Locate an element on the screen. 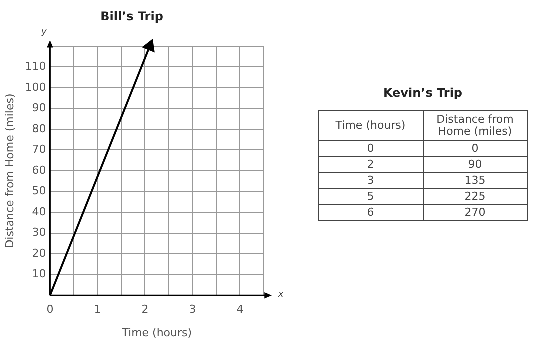 Image resolution: width=550 pixels, height=344 pixels. y-tick-label: 40 is located at coordinates (39, 211).